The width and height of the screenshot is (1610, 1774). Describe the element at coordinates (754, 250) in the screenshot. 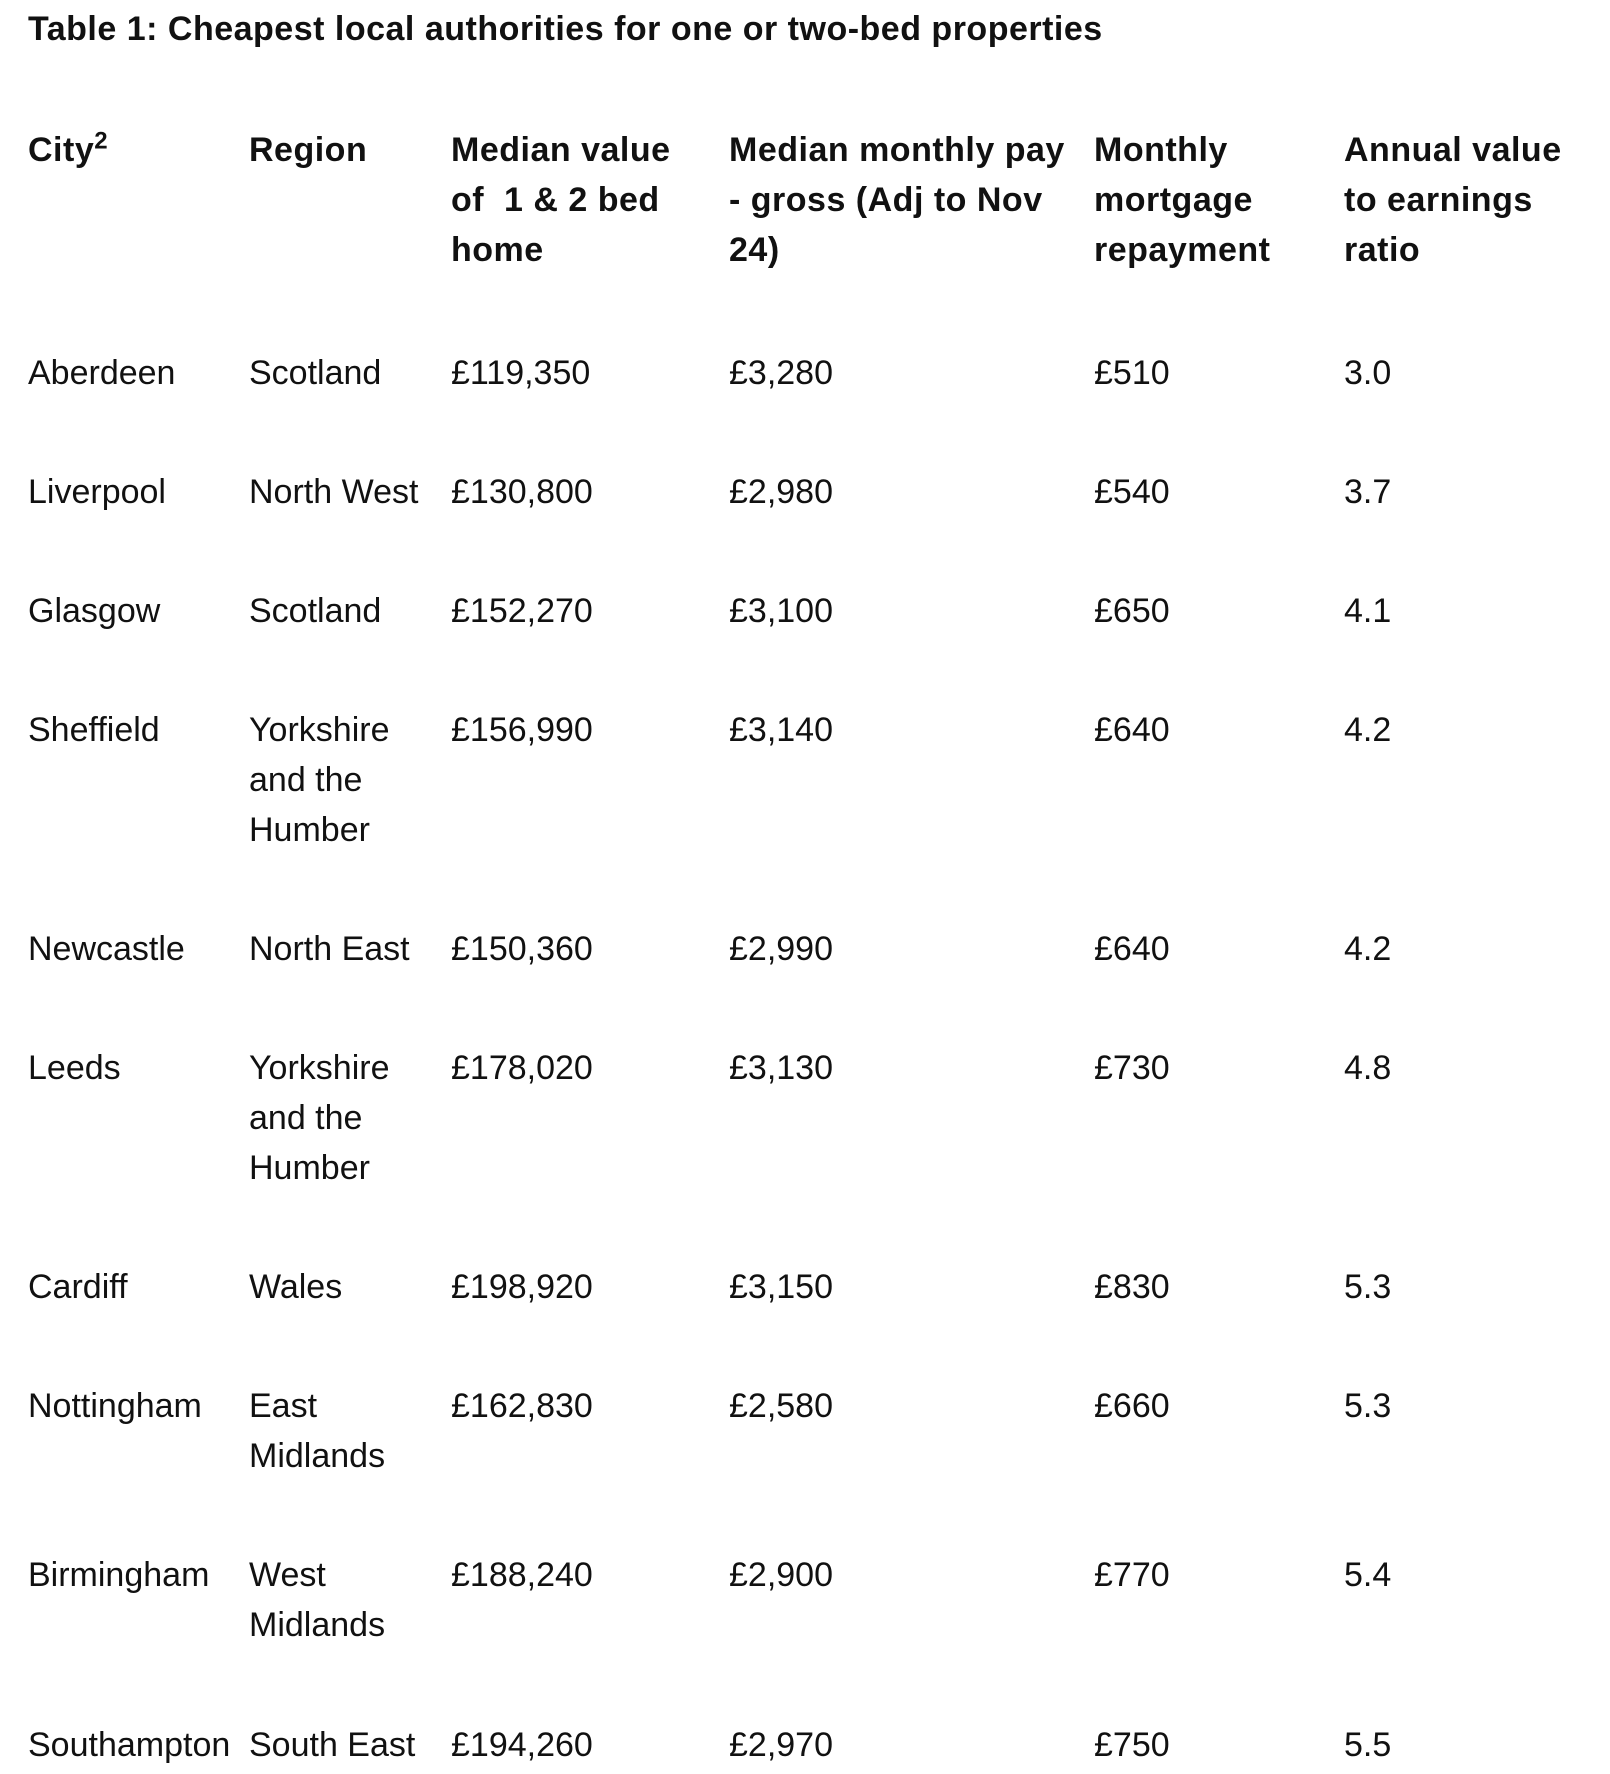

I see `header-line: 24)` at that location.